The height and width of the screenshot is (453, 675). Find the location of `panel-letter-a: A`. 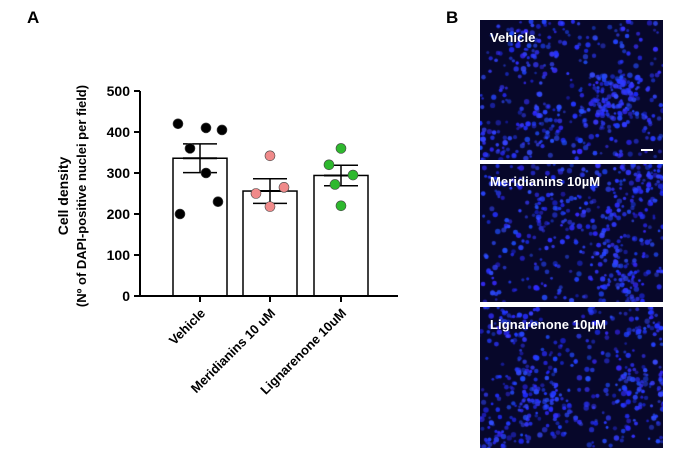

panel-letter-a: A is located at coordinates (33, 17).